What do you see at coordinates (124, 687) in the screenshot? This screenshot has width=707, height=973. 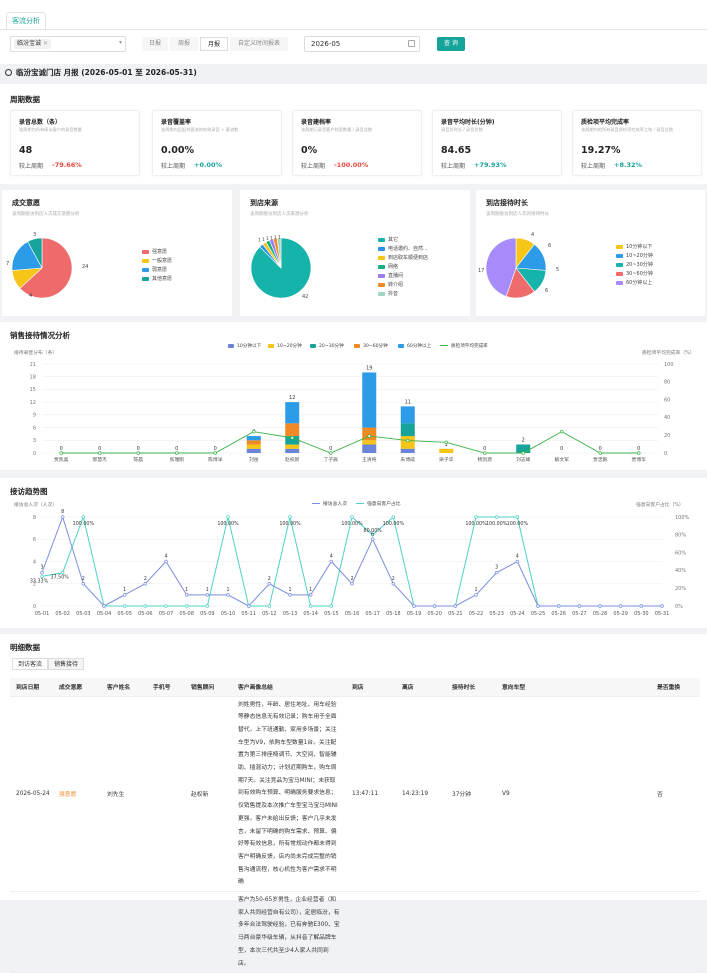 I see `column-header: 客户姓名` at bounding box center [124, 687].